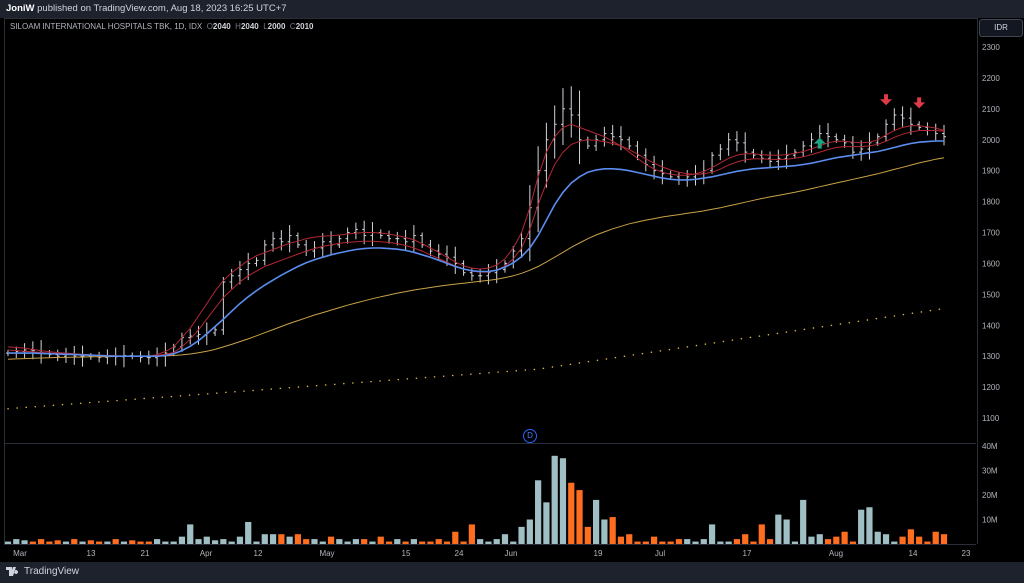 The height and width of the screenshot is (583, 1024). Describe the element at coordinates (990, 446) in the screenshot. I see `volume-tick-label: 40M` at that location.